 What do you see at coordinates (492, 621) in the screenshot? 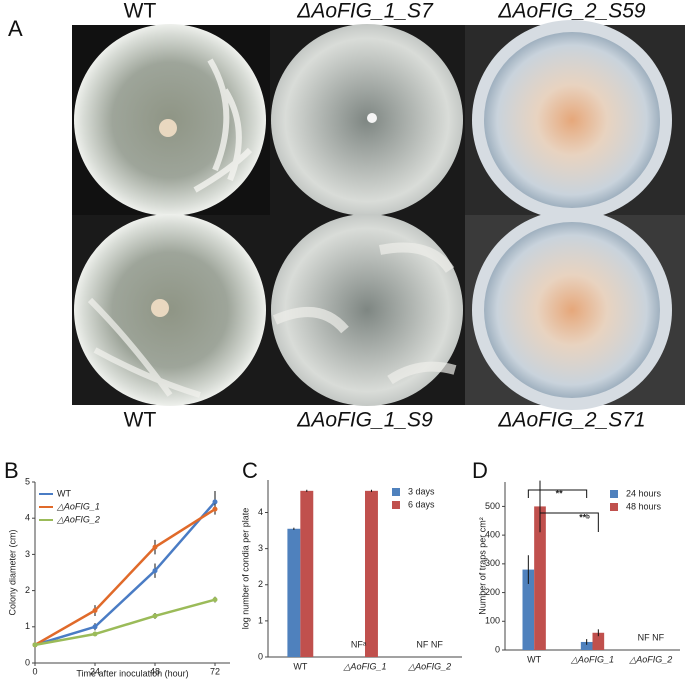
I see `y-tick-label: 100` at bounding box center [492, 621].